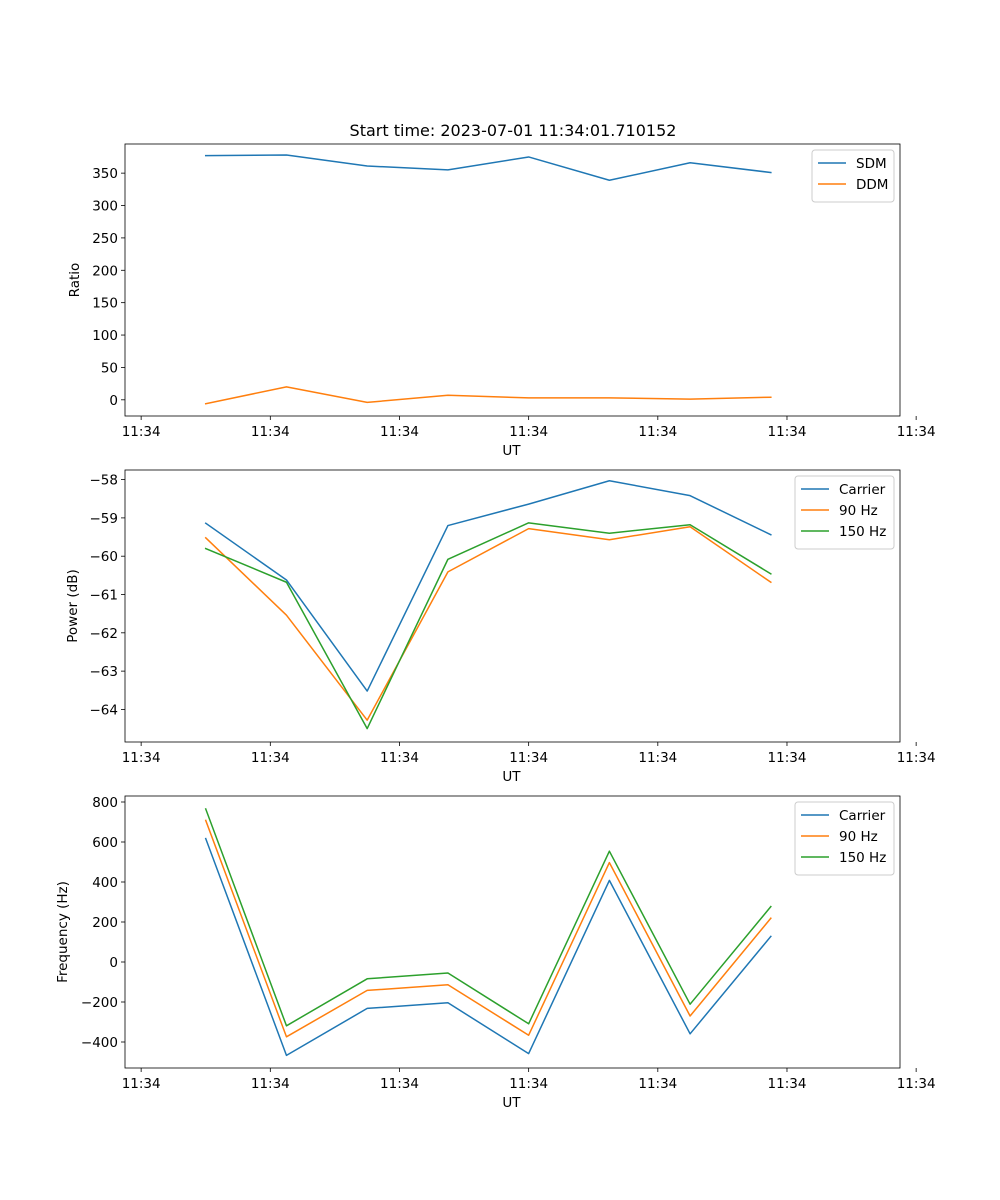 The width and height of the screenshot is (1000, 1200). What do you see at coordinates (104, 519) in the screenshot?
I see `y-tick-label: −59` at bounding box center [104, 519].